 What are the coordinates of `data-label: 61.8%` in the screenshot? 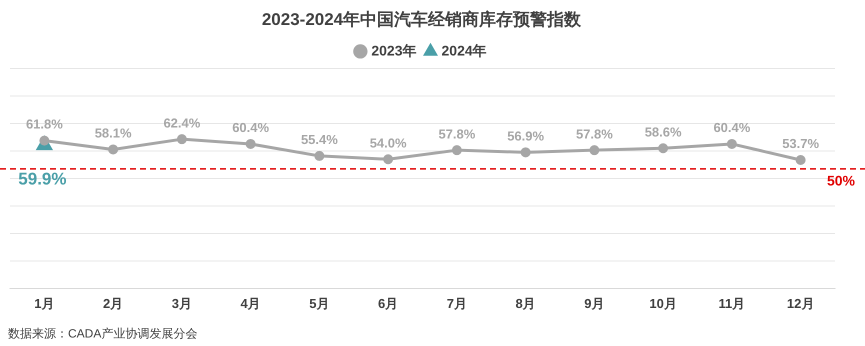 It's located at (45, 124).